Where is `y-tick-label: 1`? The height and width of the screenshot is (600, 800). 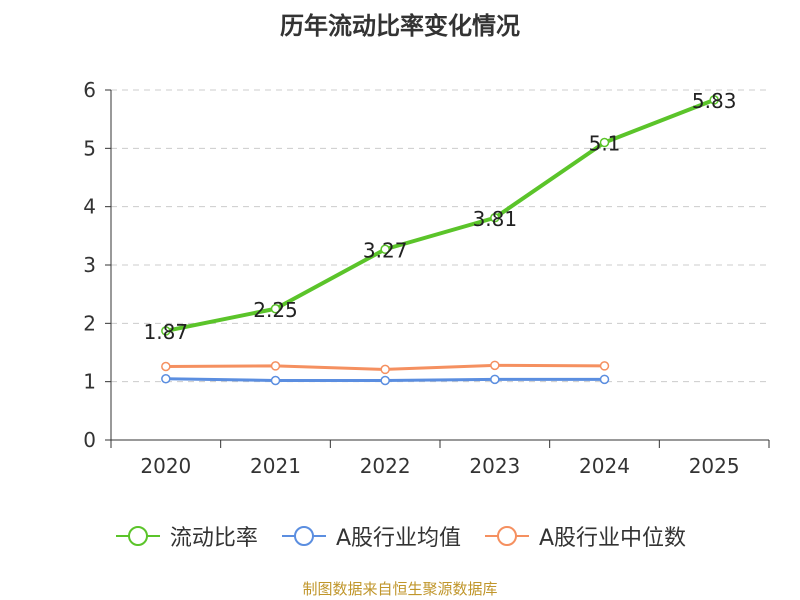 y-tick-label: 1 is located at coordinates (89, 382).